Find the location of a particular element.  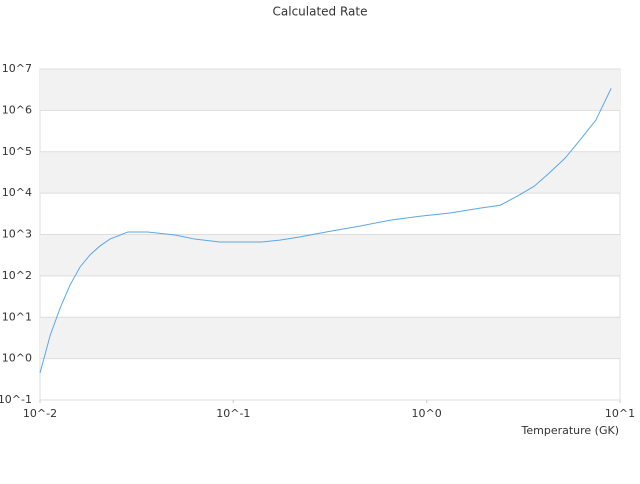

y-tick-label: 10^5 is located at coordinates (17, 151).